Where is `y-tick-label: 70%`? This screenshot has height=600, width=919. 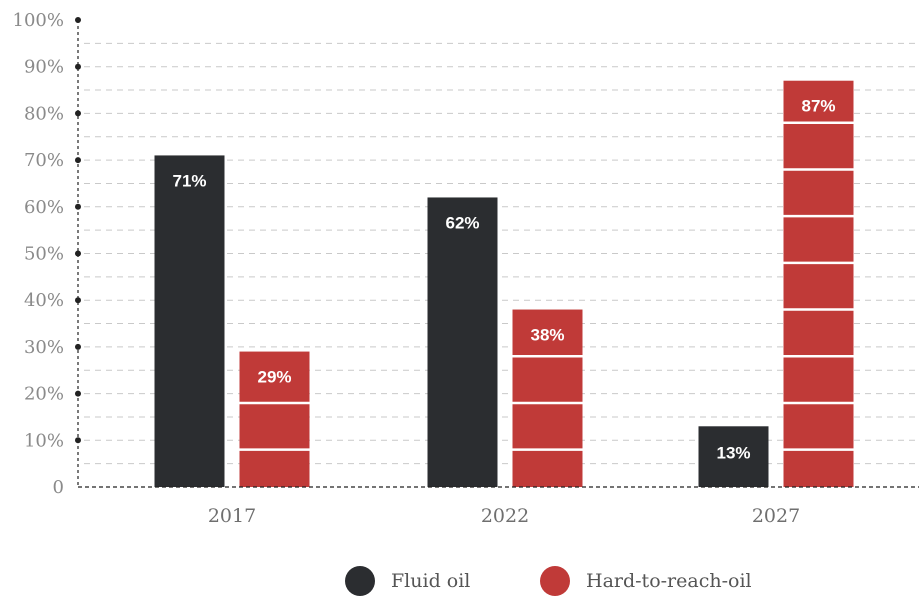 y-tick-label: 70% is located at coordinates (44, 160).